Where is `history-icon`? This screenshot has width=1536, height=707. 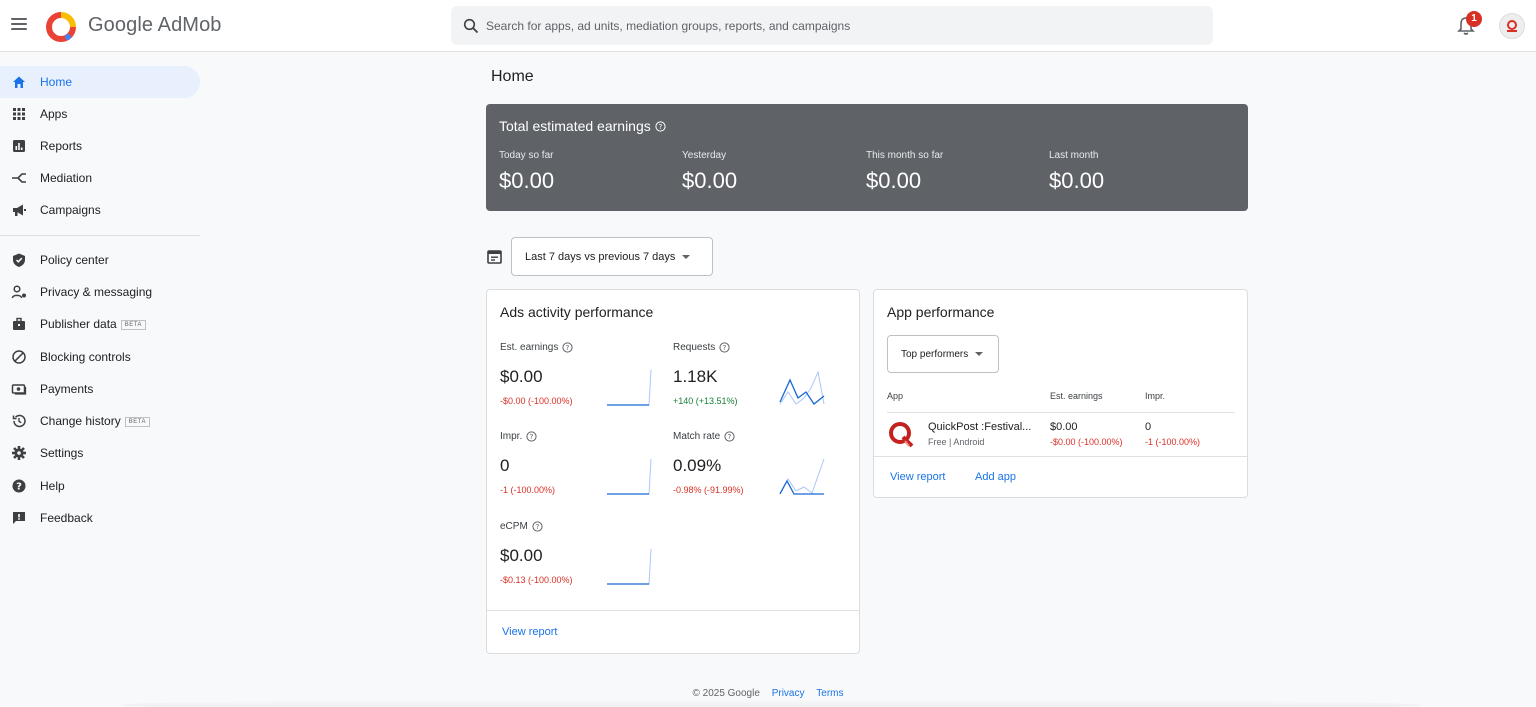
history-icon is located at coordinates (19, 421).